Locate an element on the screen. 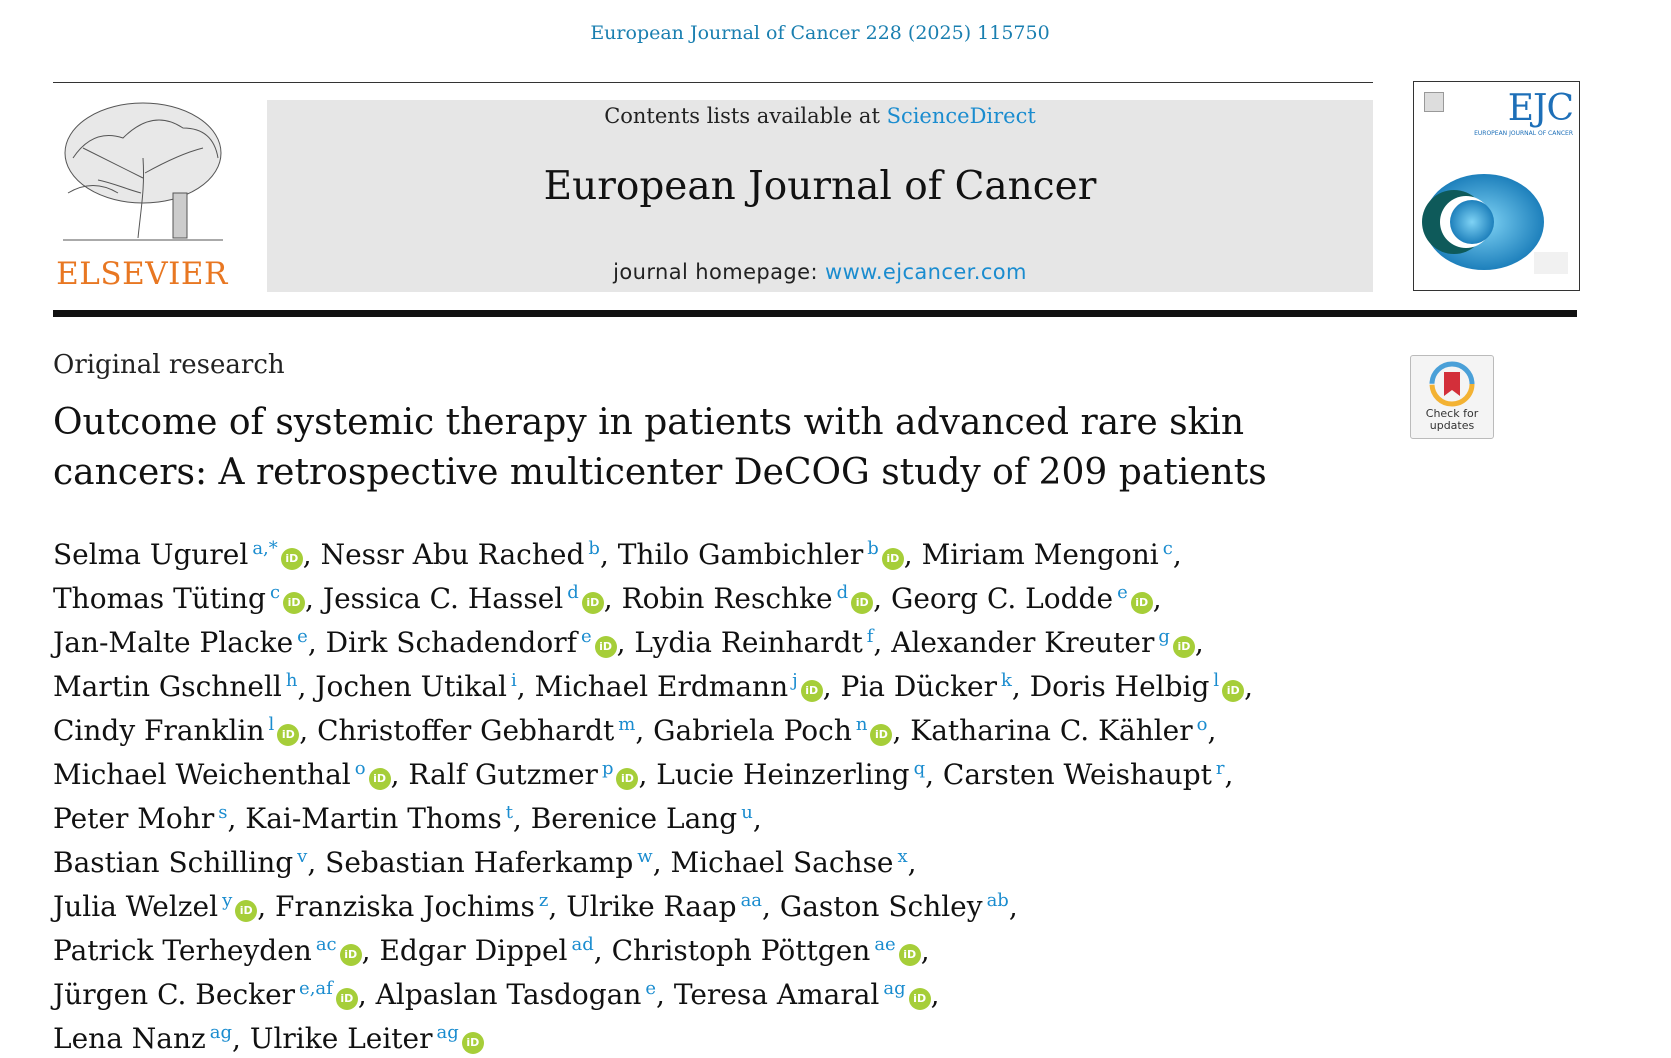 This screenshot has width=1671, height=1058. affiliation-link: ae is located at coordinates (885, 944).